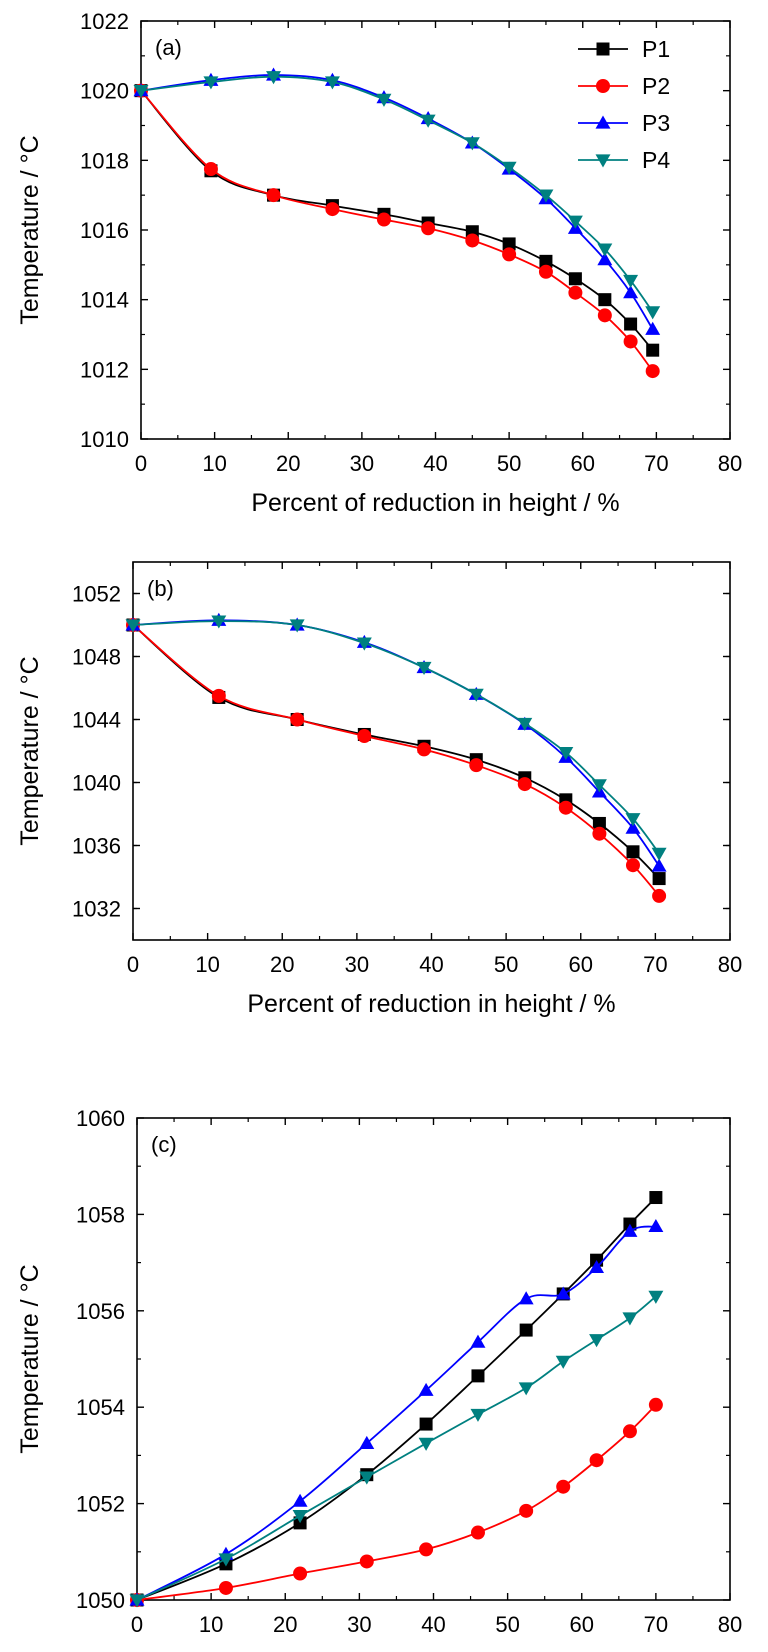 The width and height of the screenshot is (768, 1652). Describe the element at coordinates (100, 1407) in the screenshot. I see `y-tick-label: 1054` at that location.